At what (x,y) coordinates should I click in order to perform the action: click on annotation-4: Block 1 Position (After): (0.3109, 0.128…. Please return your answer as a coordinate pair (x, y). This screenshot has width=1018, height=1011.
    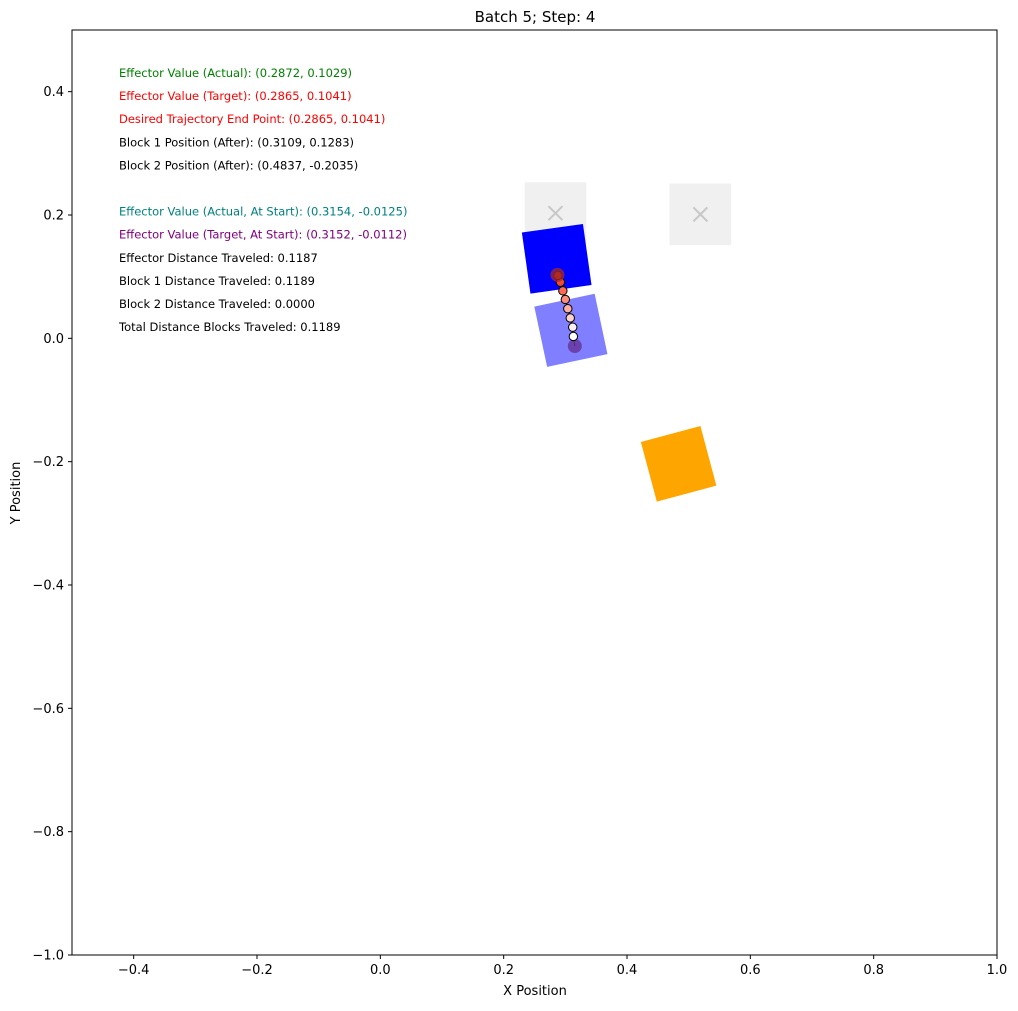
    Looking at the image, I should click on (236, 142).